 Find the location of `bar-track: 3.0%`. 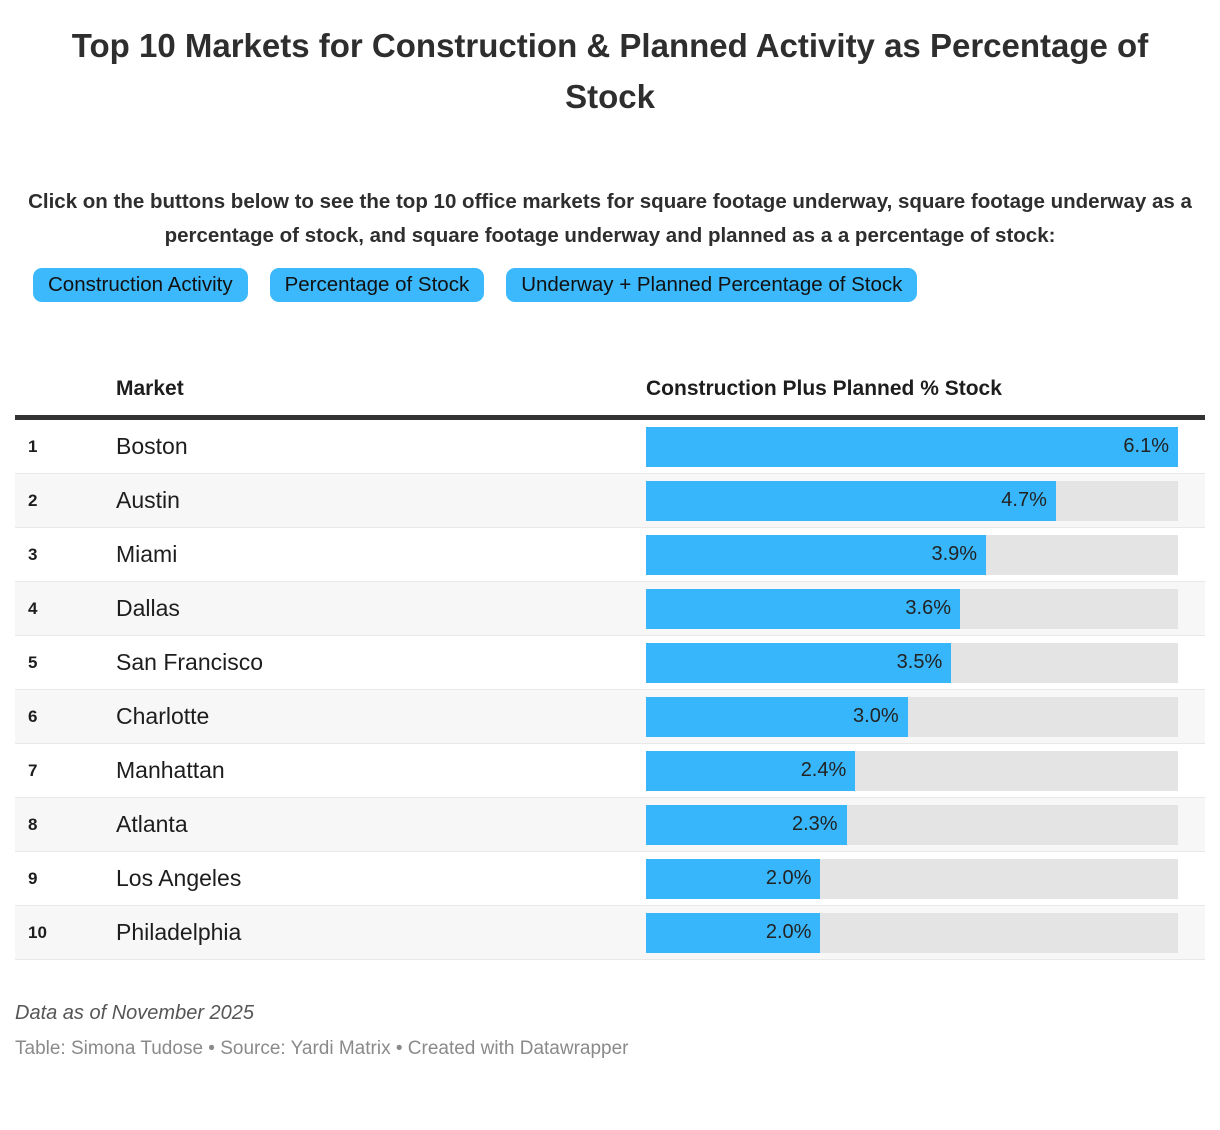

bar-track: 3.0% is located at coordinates (912, 716).